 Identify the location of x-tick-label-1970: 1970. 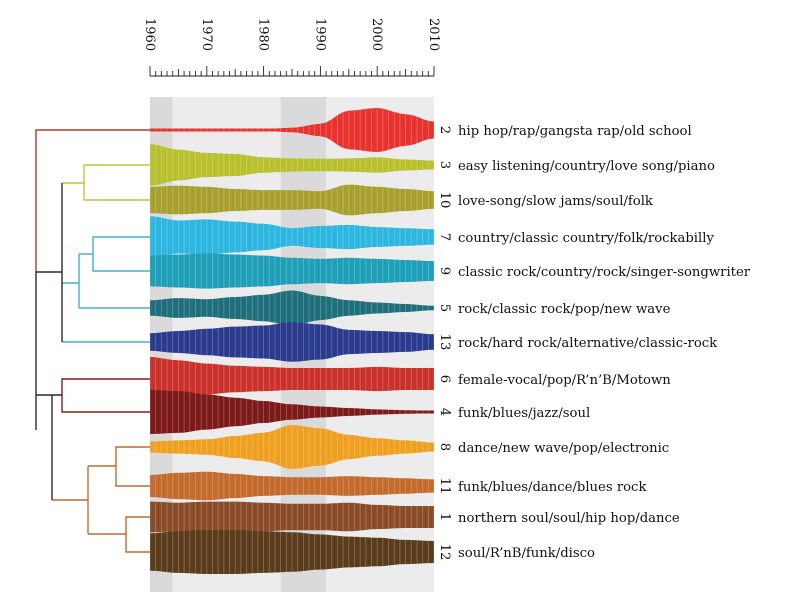
(206, 34).